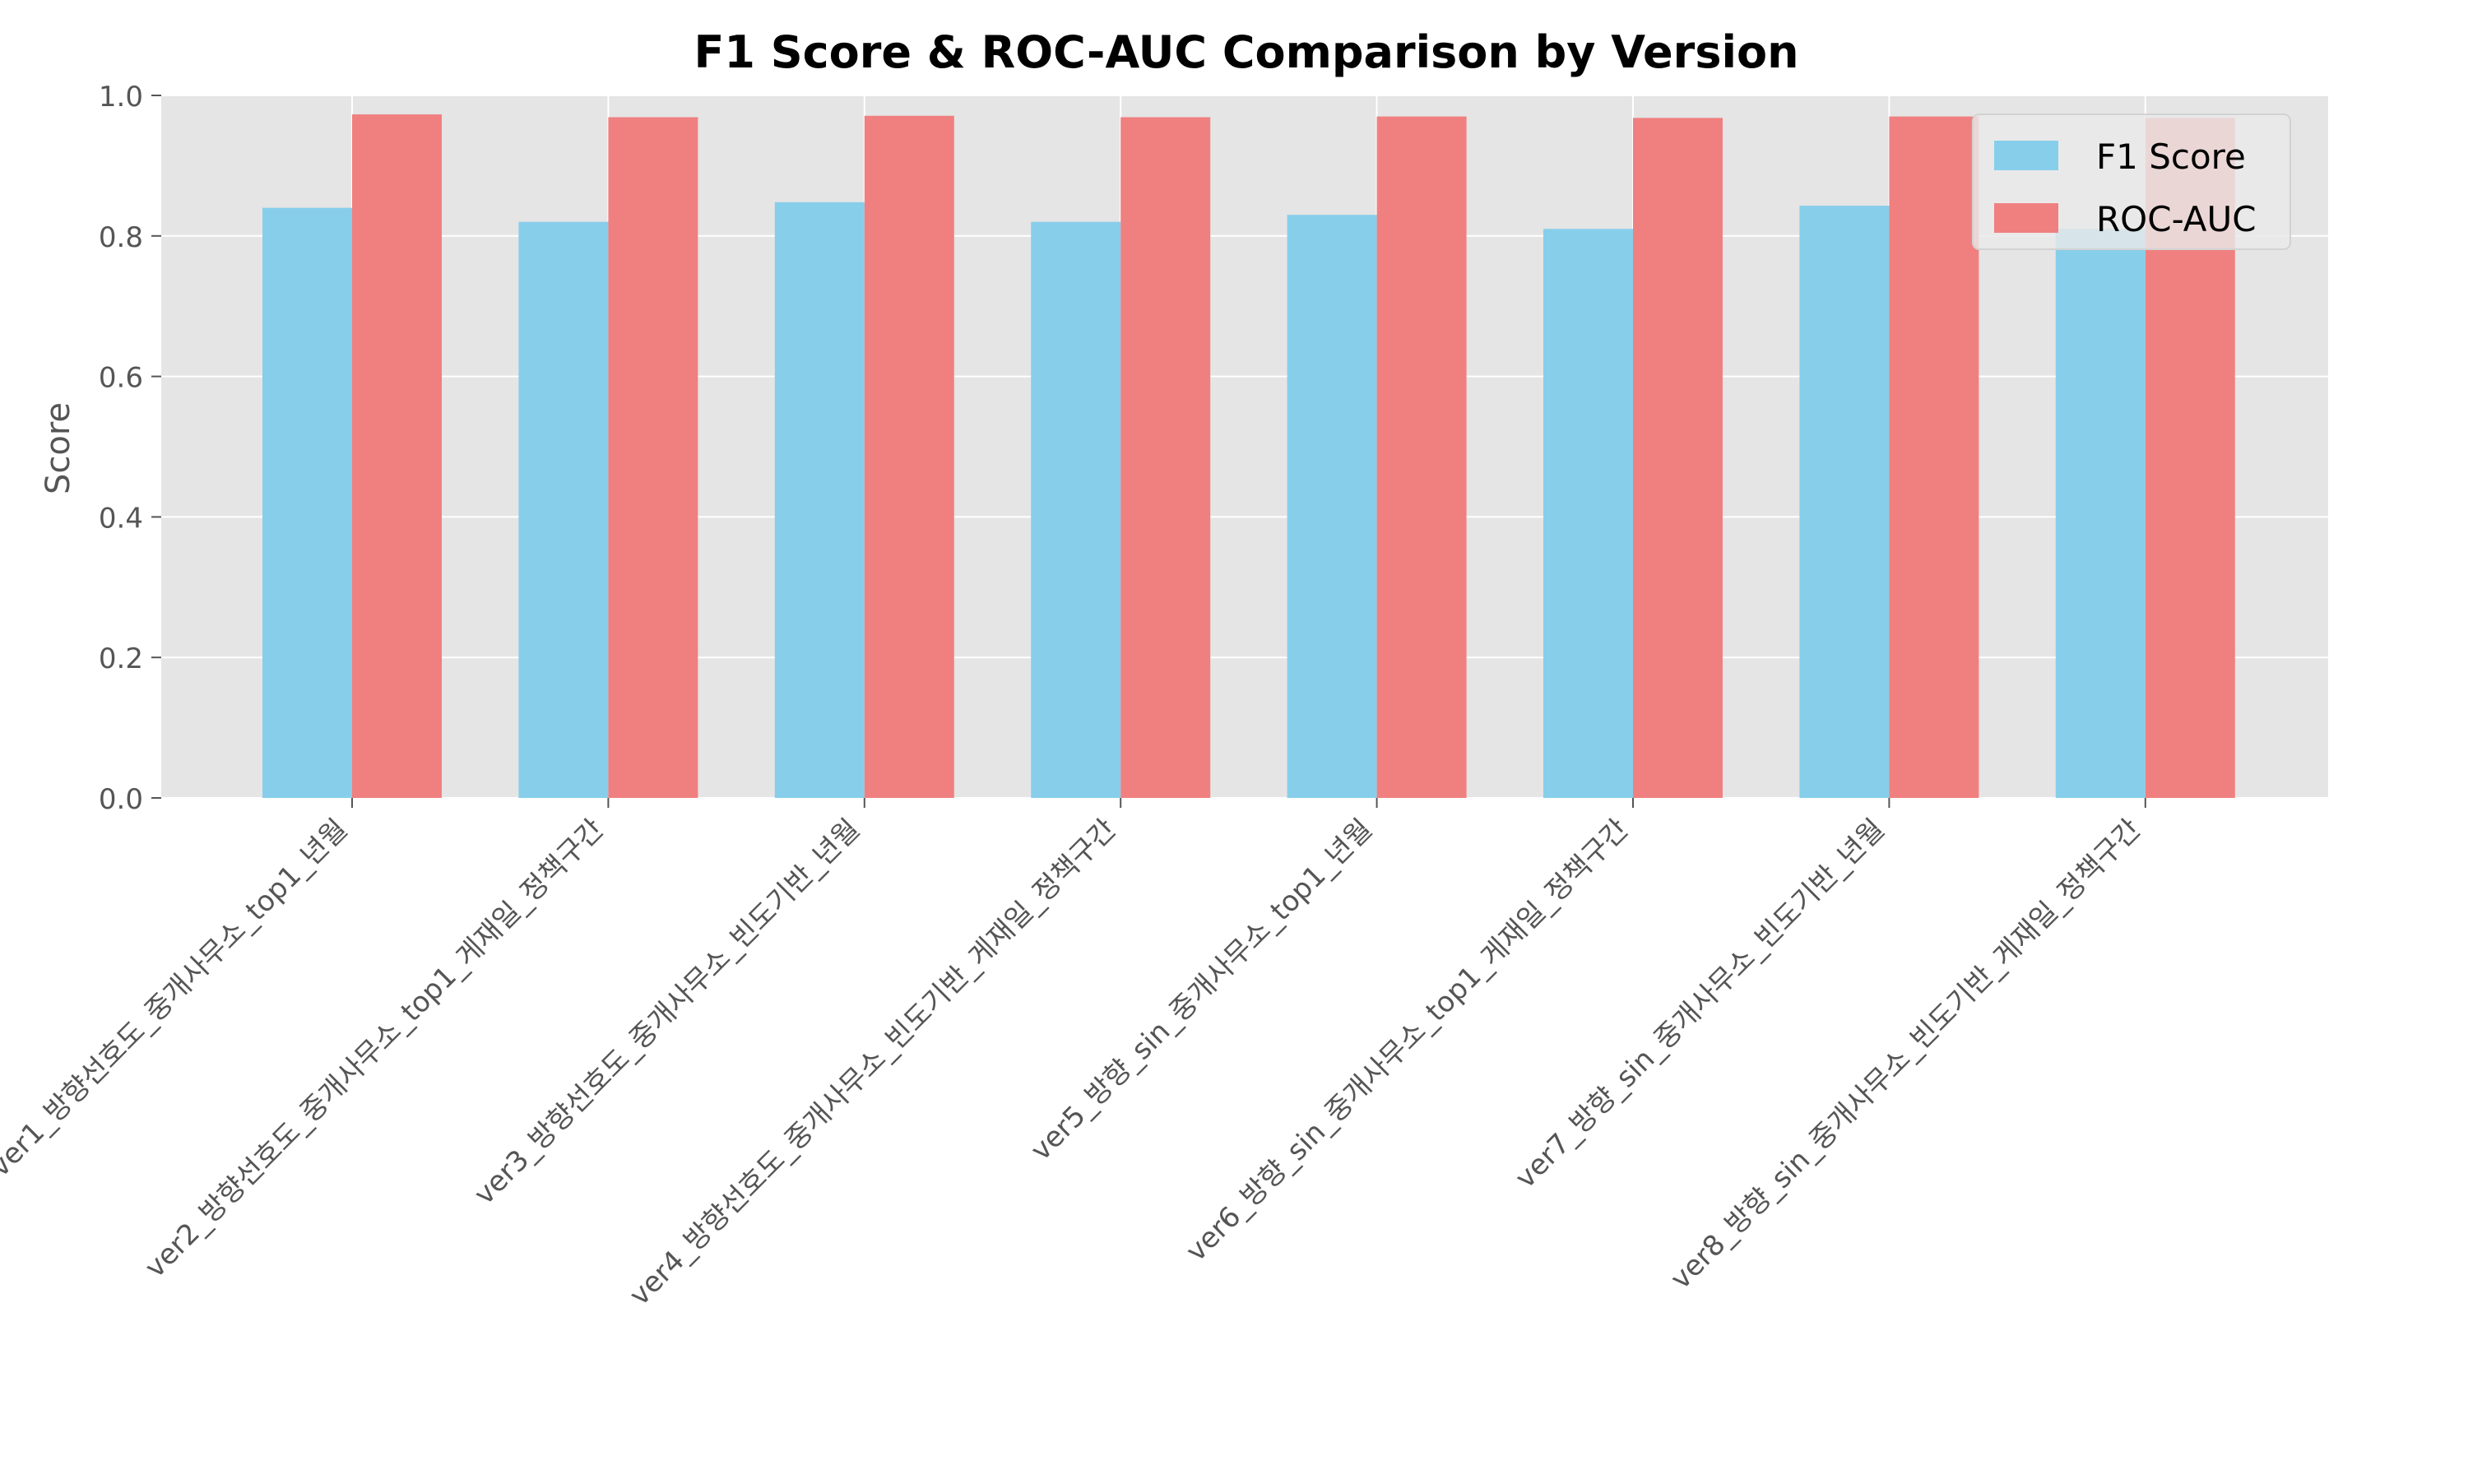 The width and height of the screenshot is (2468, 1484). What do you see at coordinates (58, 448) in the screenshot?
I see `y-axis-label: Score` at bounding box center [58, 448].